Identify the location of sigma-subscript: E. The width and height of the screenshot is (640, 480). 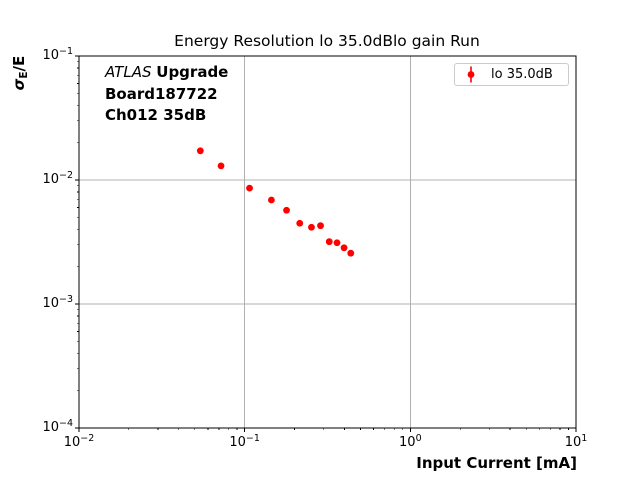
(24, 75).